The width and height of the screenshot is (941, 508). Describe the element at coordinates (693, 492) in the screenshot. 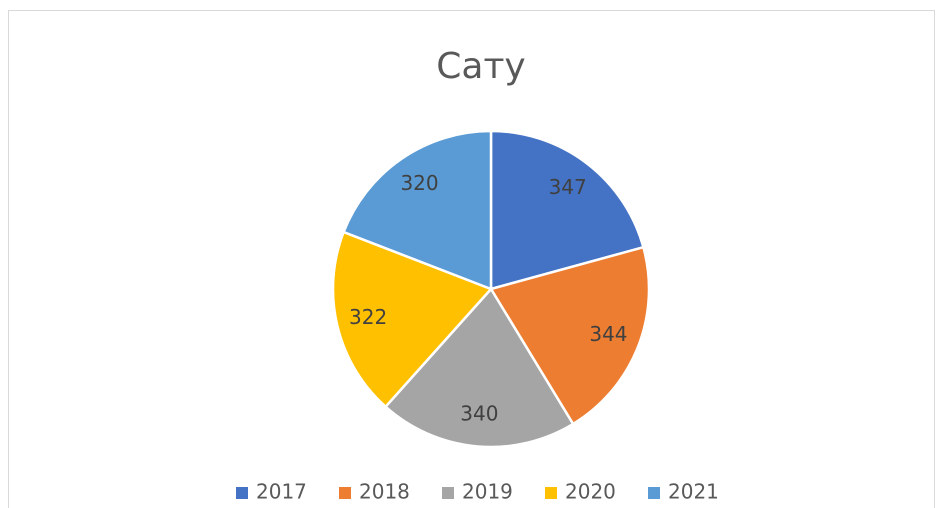

I see `legend-label: 2021` at that location.